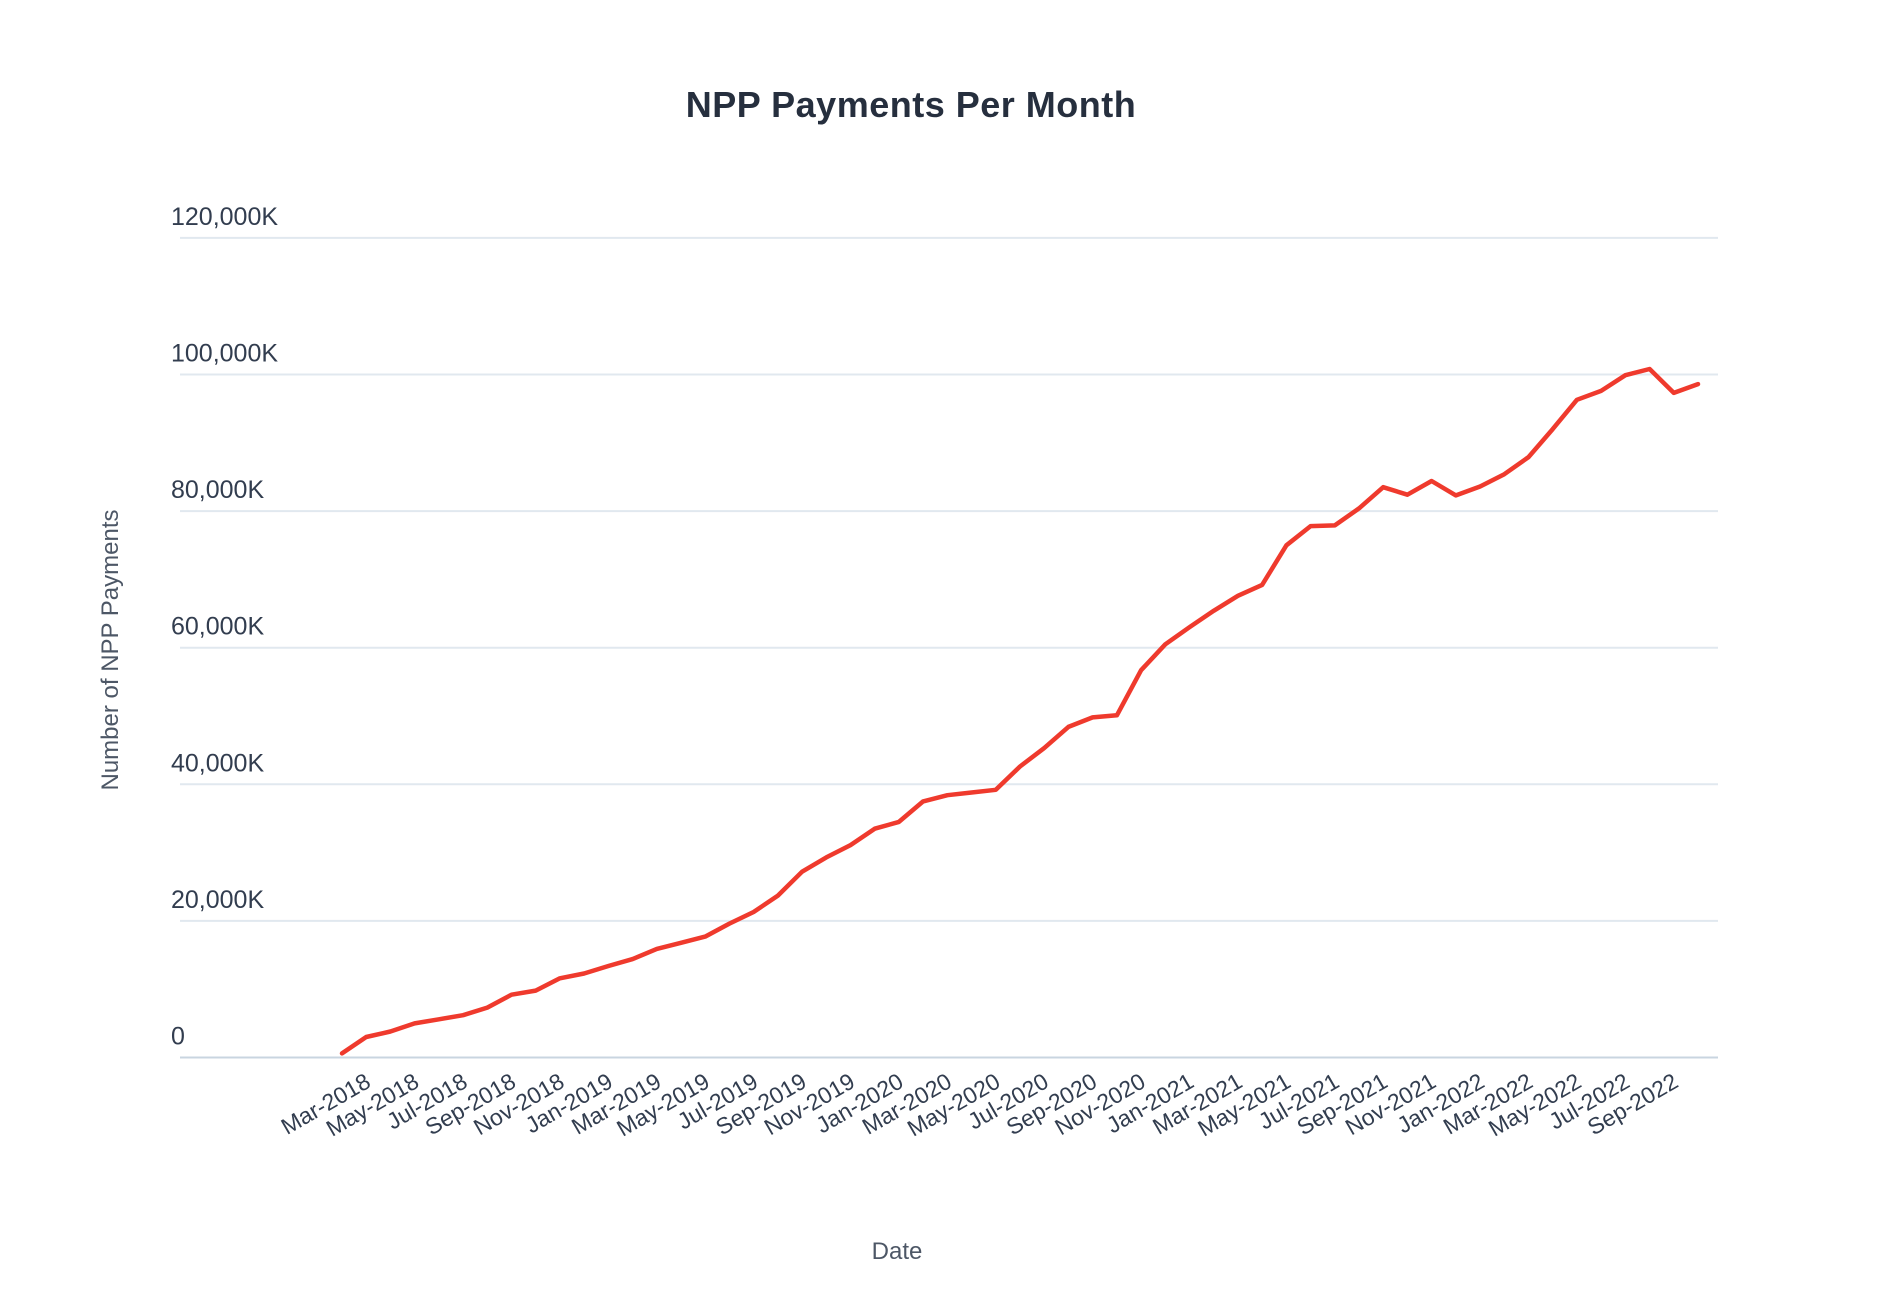 This screenshot has height=1302, width=1901. I want to click on y-axis-title: Number of NPP Payments, so click(110, 649).